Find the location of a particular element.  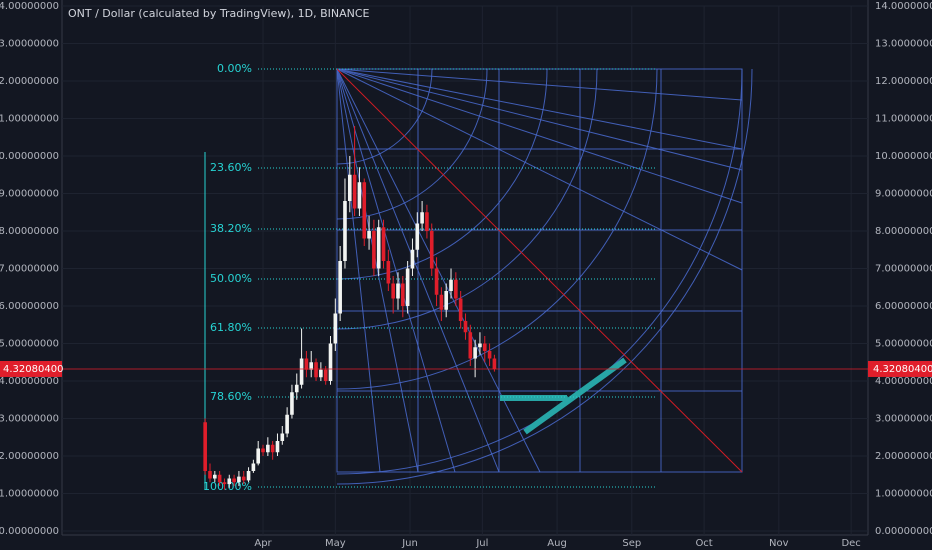

y-tick-label: 14.00000000 is located at coordinates (29, 6).